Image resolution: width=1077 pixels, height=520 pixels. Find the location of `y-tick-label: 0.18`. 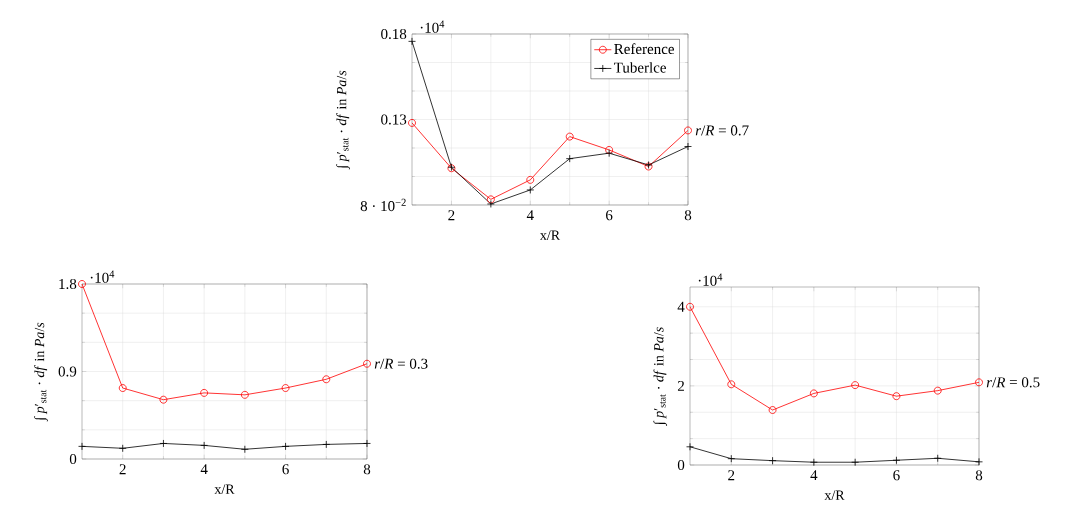

y-tick-label: 0.18 is located at coordinates (394, 34).